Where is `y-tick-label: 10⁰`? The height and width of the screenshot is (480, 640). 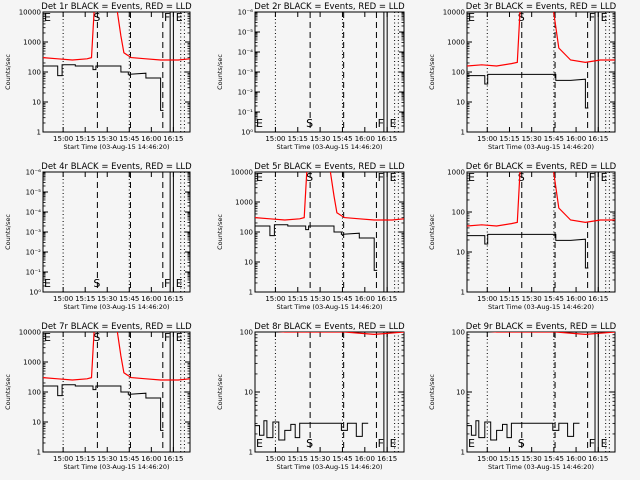
y-tick-label: 10⁰ is located at coordinates (35, 293).